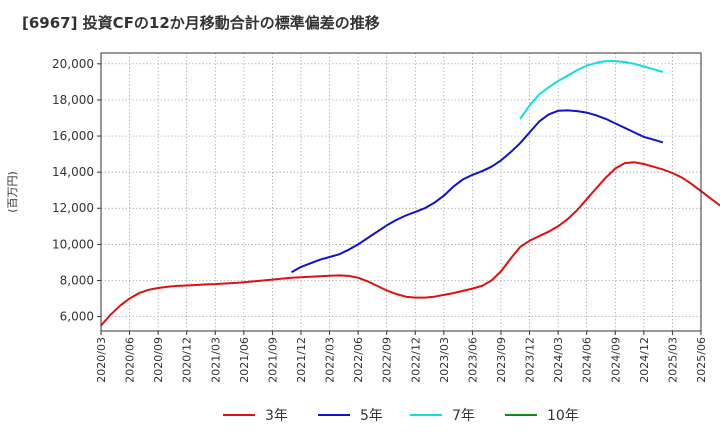 This screenshot has width=720, height=440. I want to click on y-tick-label: 16,000, so click(73, 136).